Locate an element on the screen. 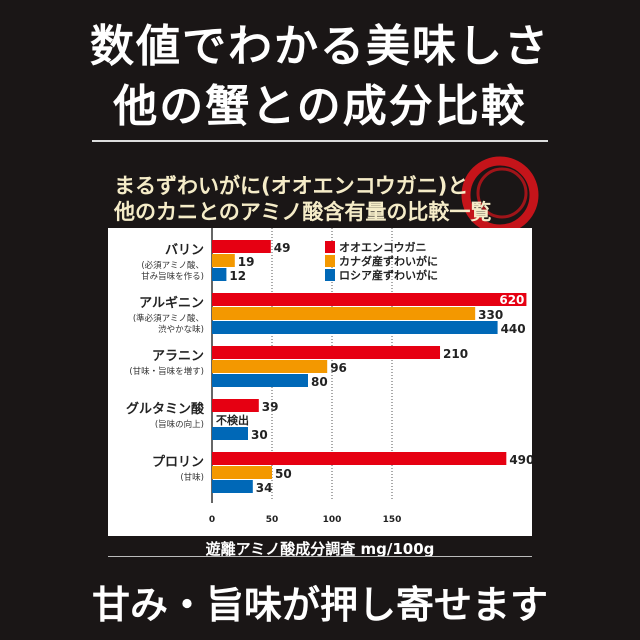  category-note: (準必須アミノ酸、 is located at coordinates (168, 318).